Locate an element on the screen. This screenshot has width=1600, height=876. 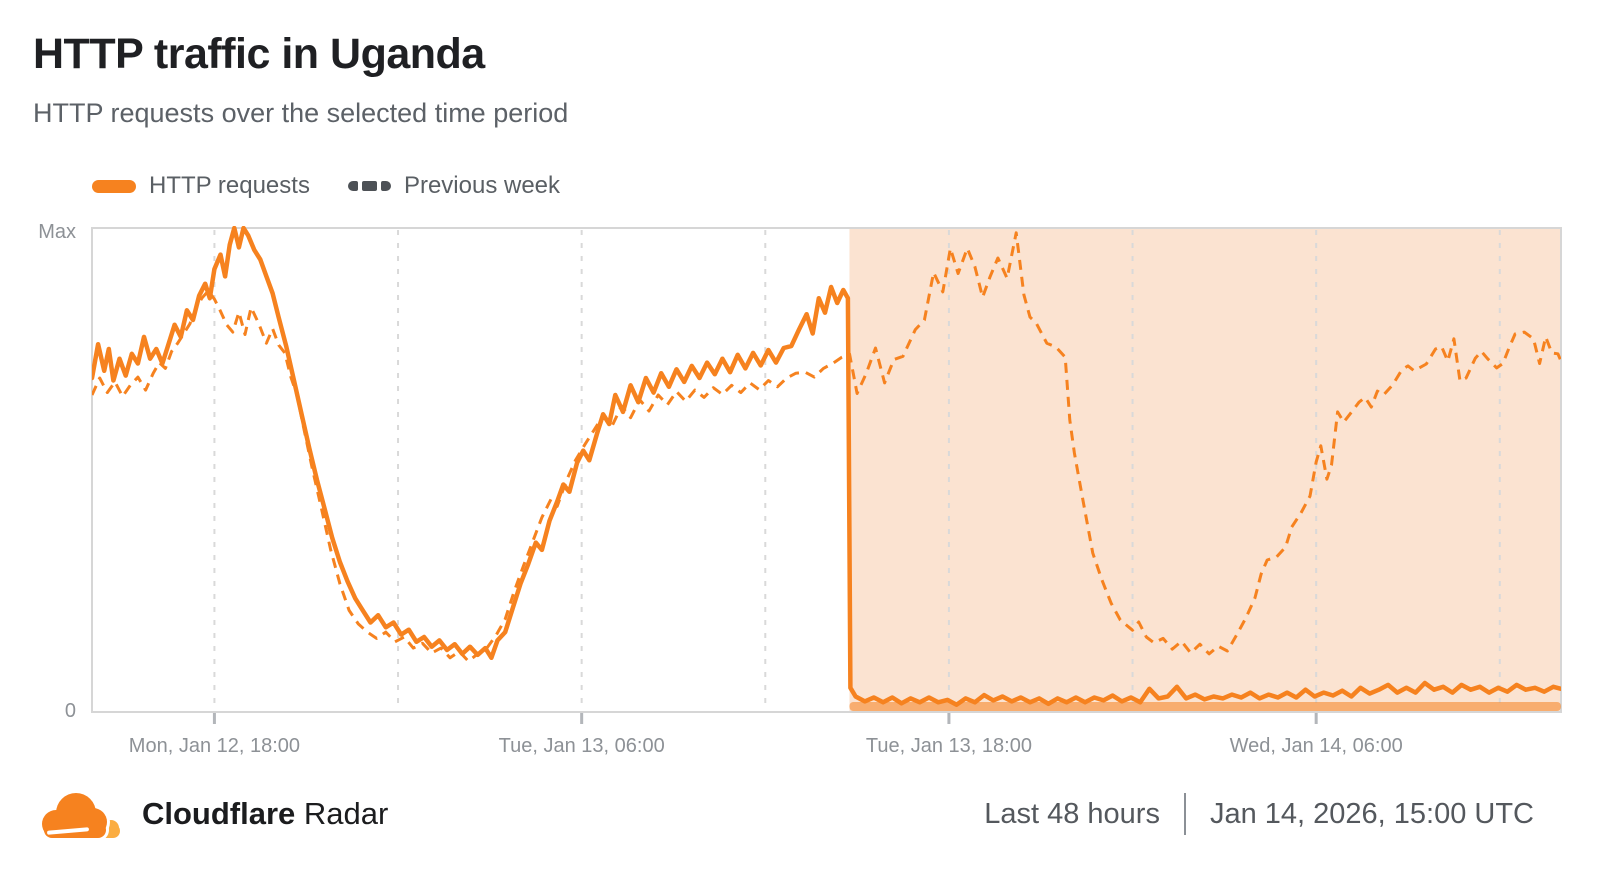
footer-meta: Last 48 hours Jan 14, 2026, 15:00 UTC is located at coordinates (1259, 814).